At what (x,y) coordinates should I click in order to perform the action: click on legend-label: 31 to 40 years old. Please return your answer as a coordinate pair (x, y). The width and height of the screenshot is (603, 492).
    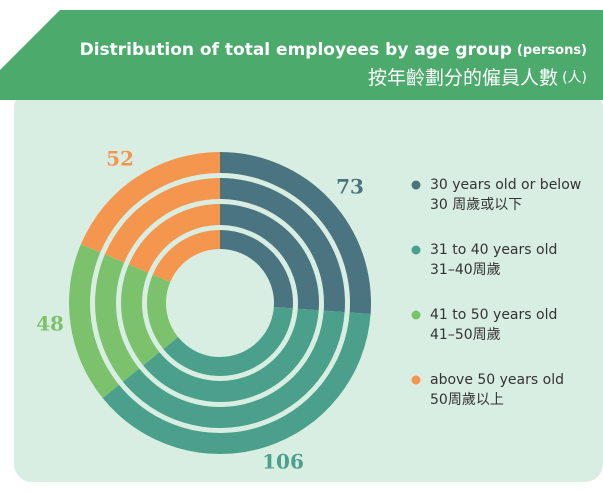
    Looking at the image, I should click on (493, 250).